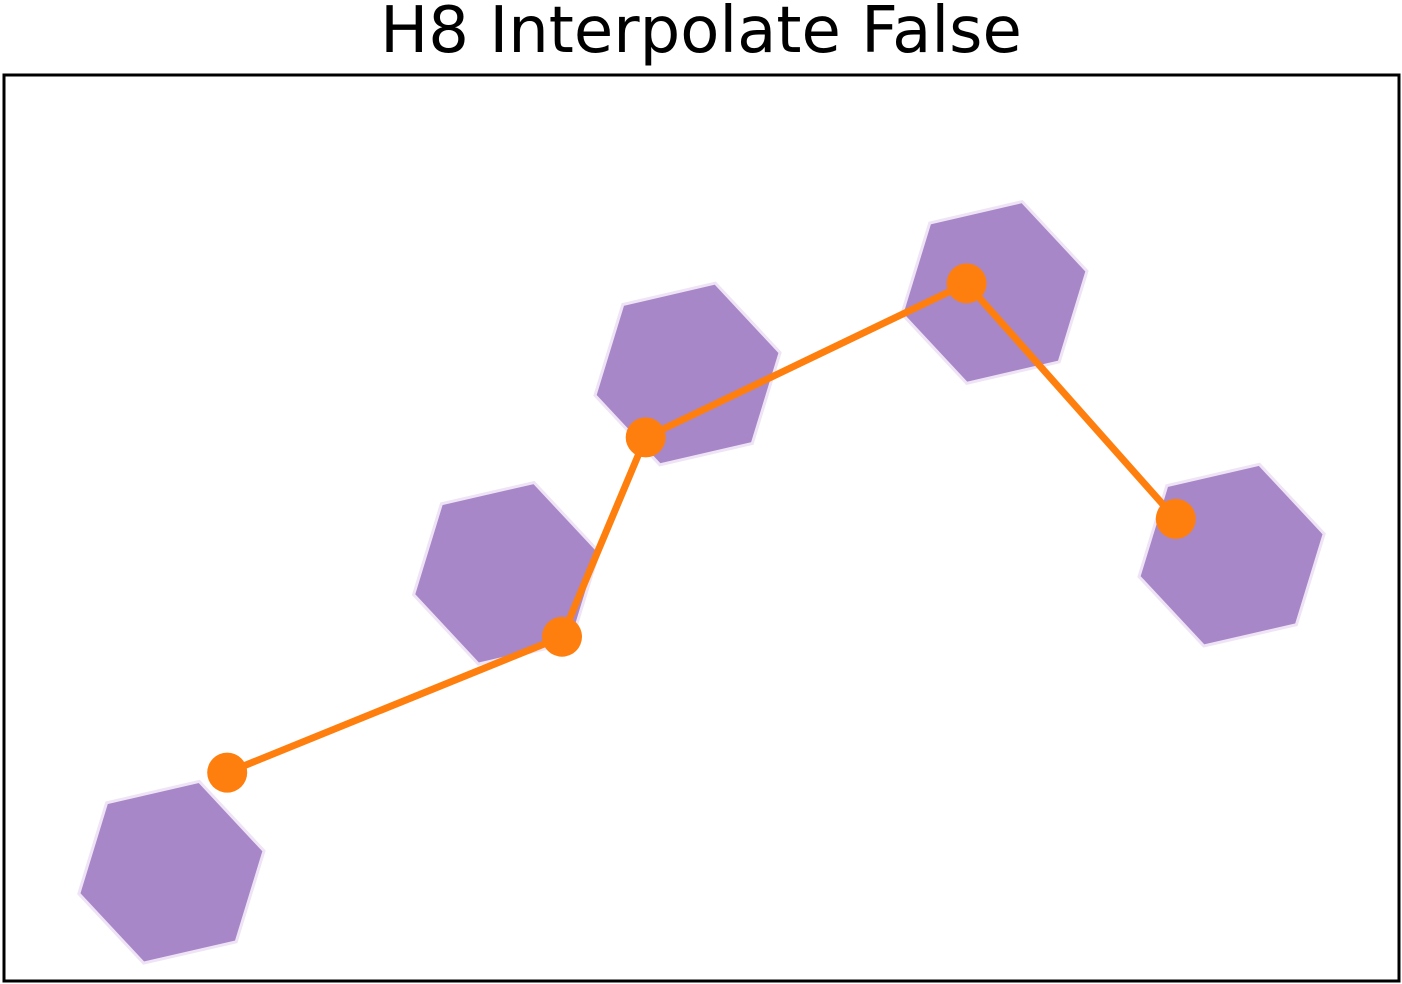 Image resolution: width=1402 pixels, height=984 pixels. What do you see at coordinates (701, 34) in the screenshot?
I see `chart-title: H8 Interpolate False` at bounding box center [701, 34].